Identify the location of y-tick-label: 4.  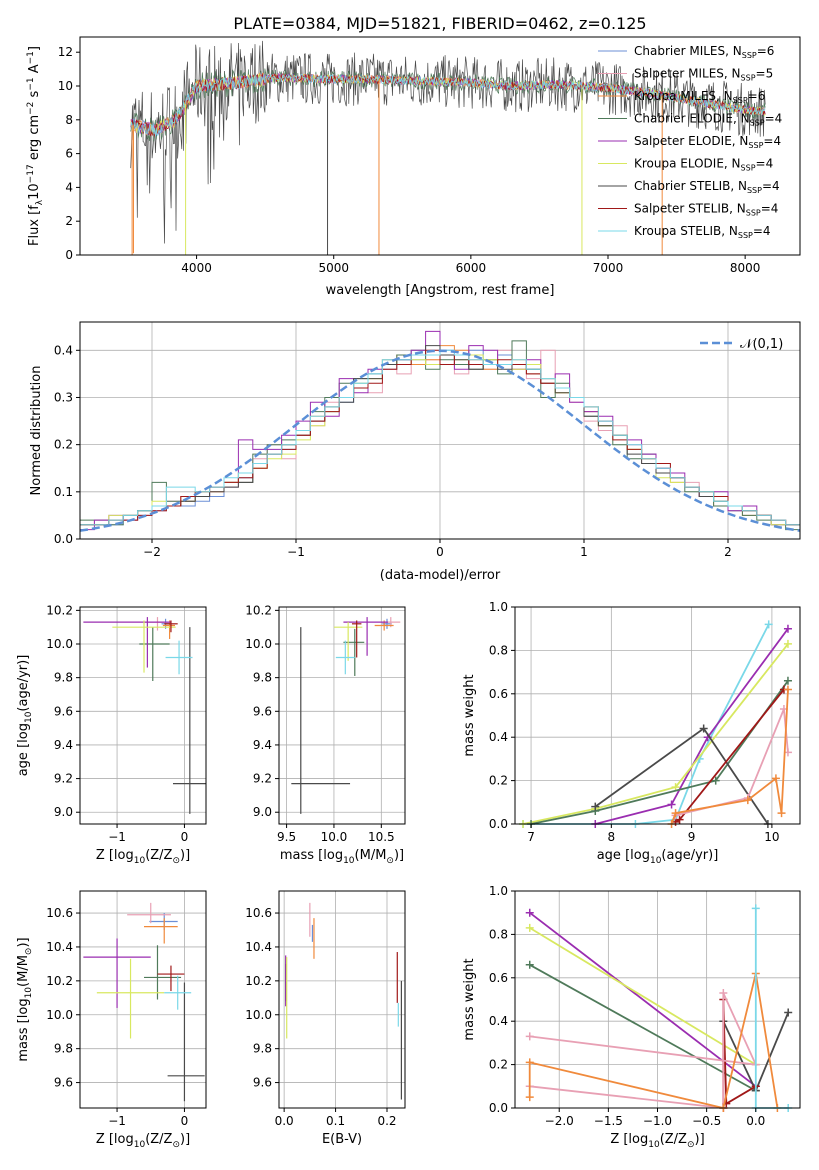
(69, 187).